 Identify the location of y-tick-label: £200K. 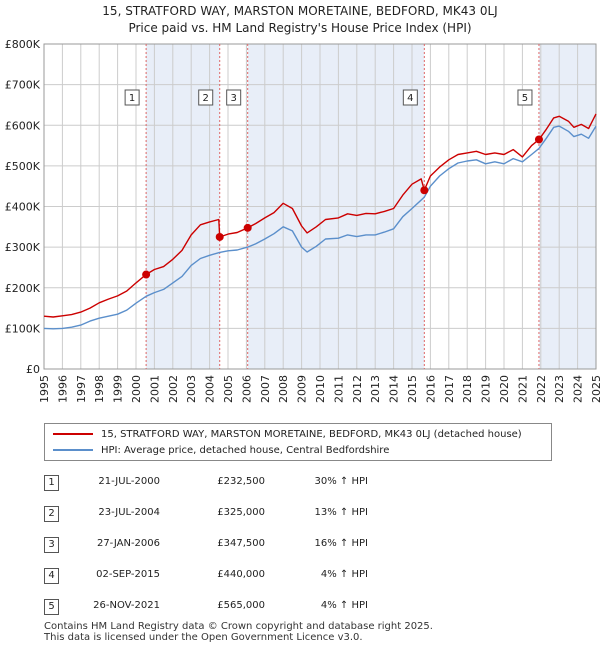
(23, 288).